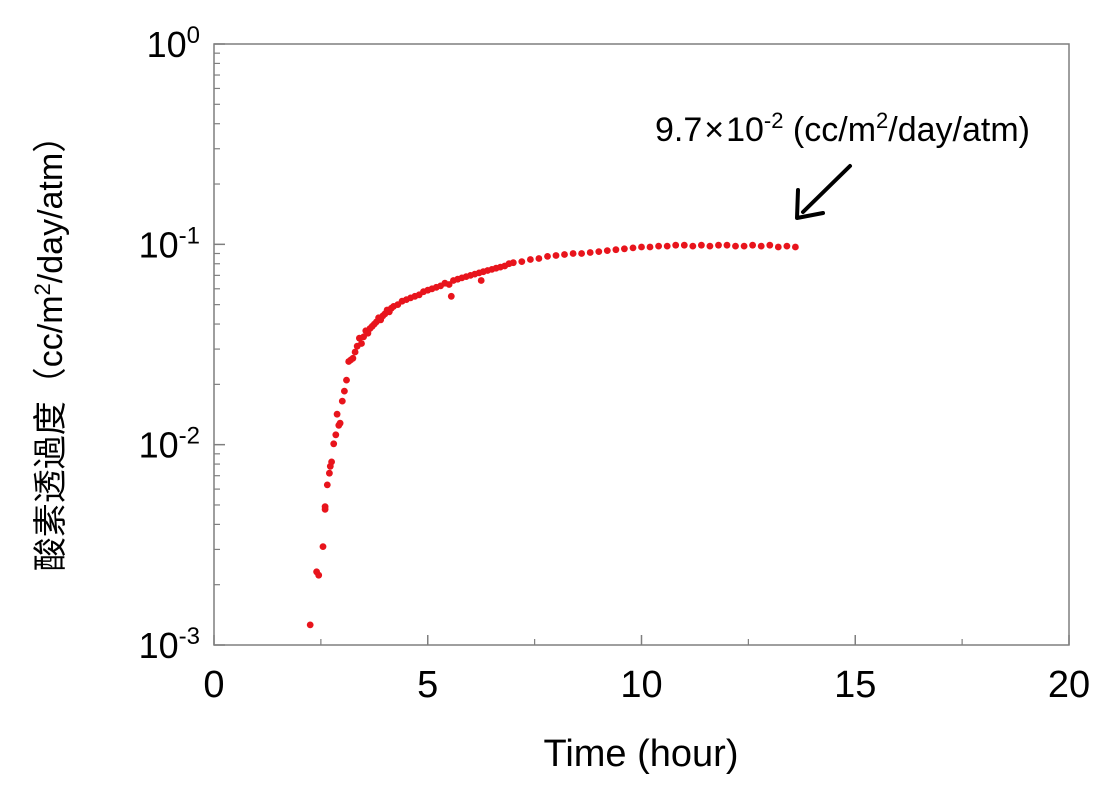 The image size is (1107, 801). I want to click on annotation-exp: -2, so click(774, 120).